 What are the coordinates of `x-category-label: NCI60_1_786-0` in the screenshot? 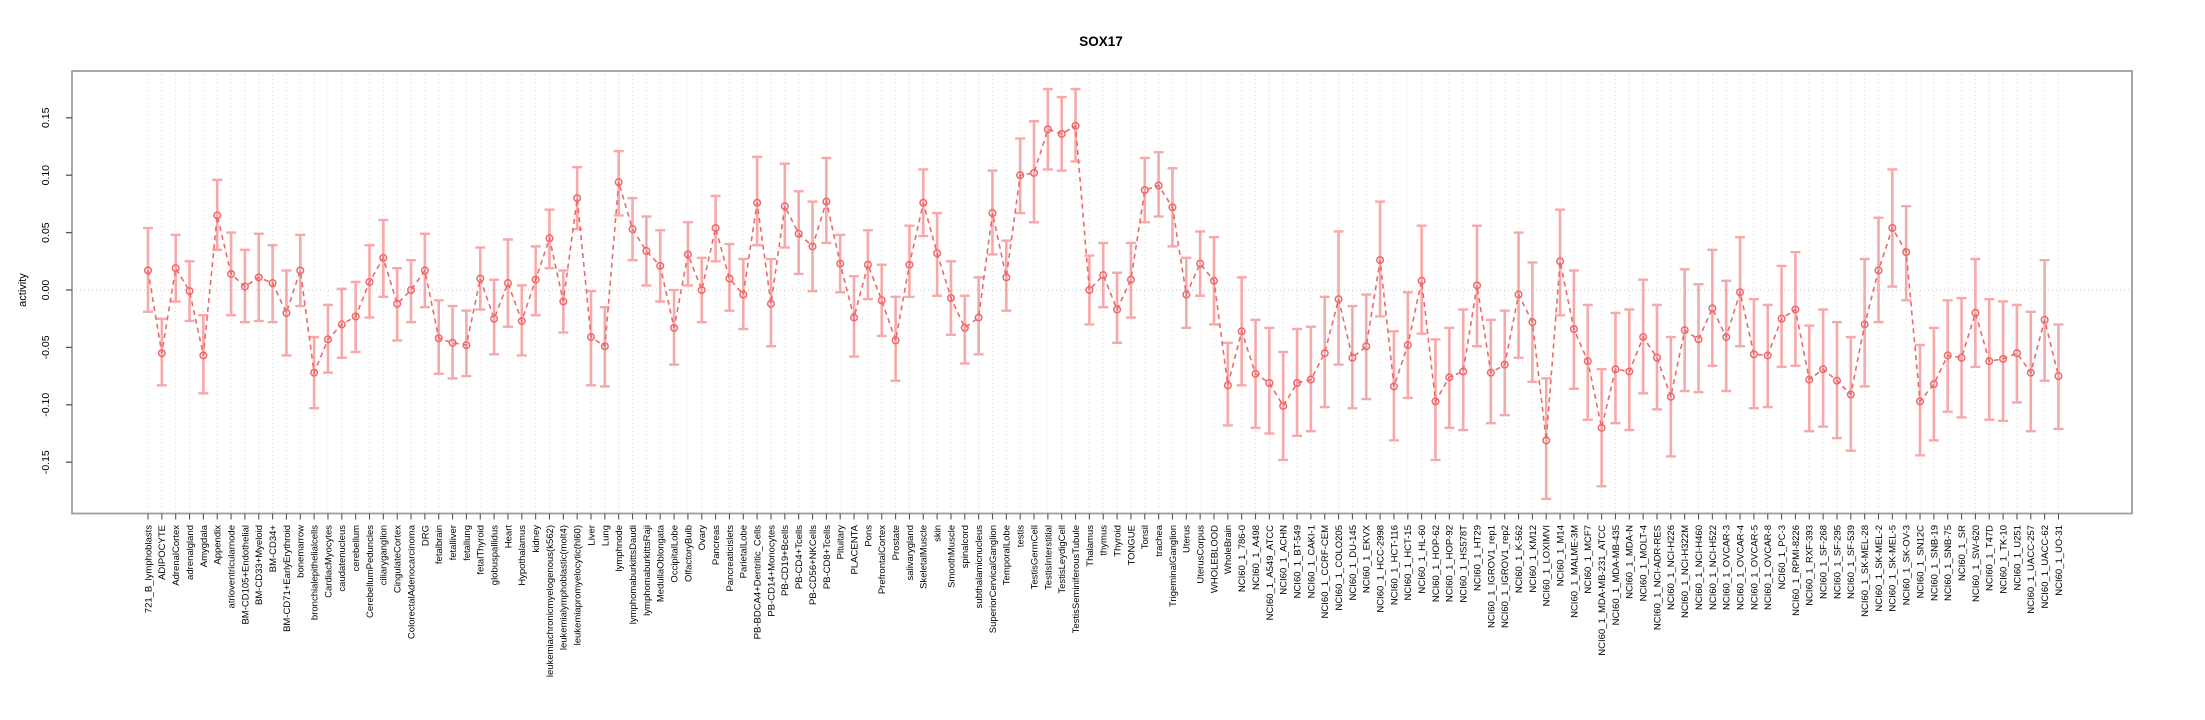 It's located at (1242, 558).